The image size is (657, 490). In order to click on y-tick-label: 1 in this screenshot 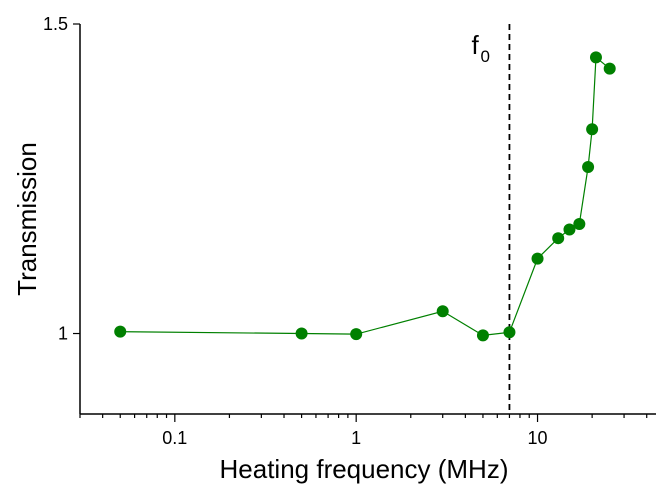, I will do `click(63, 334)`.